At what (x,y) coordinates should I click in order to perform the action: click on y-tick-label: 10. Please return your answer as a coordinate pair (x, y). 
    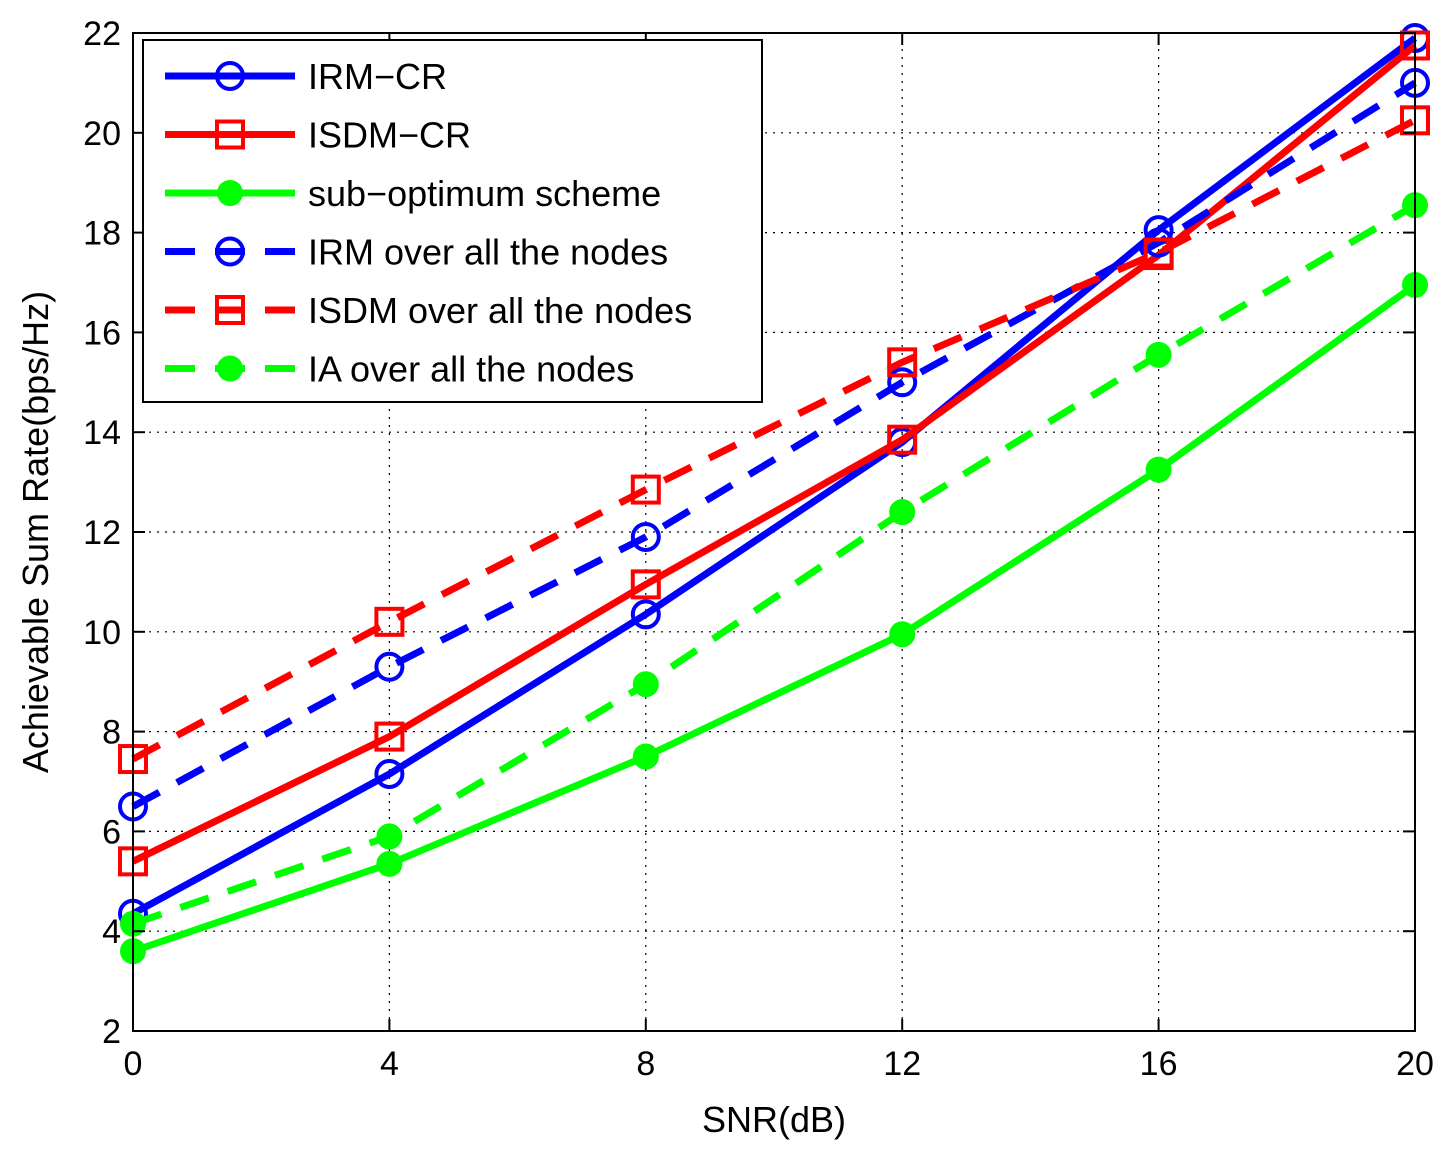
    Looking at the image, I should click on (102, 633).